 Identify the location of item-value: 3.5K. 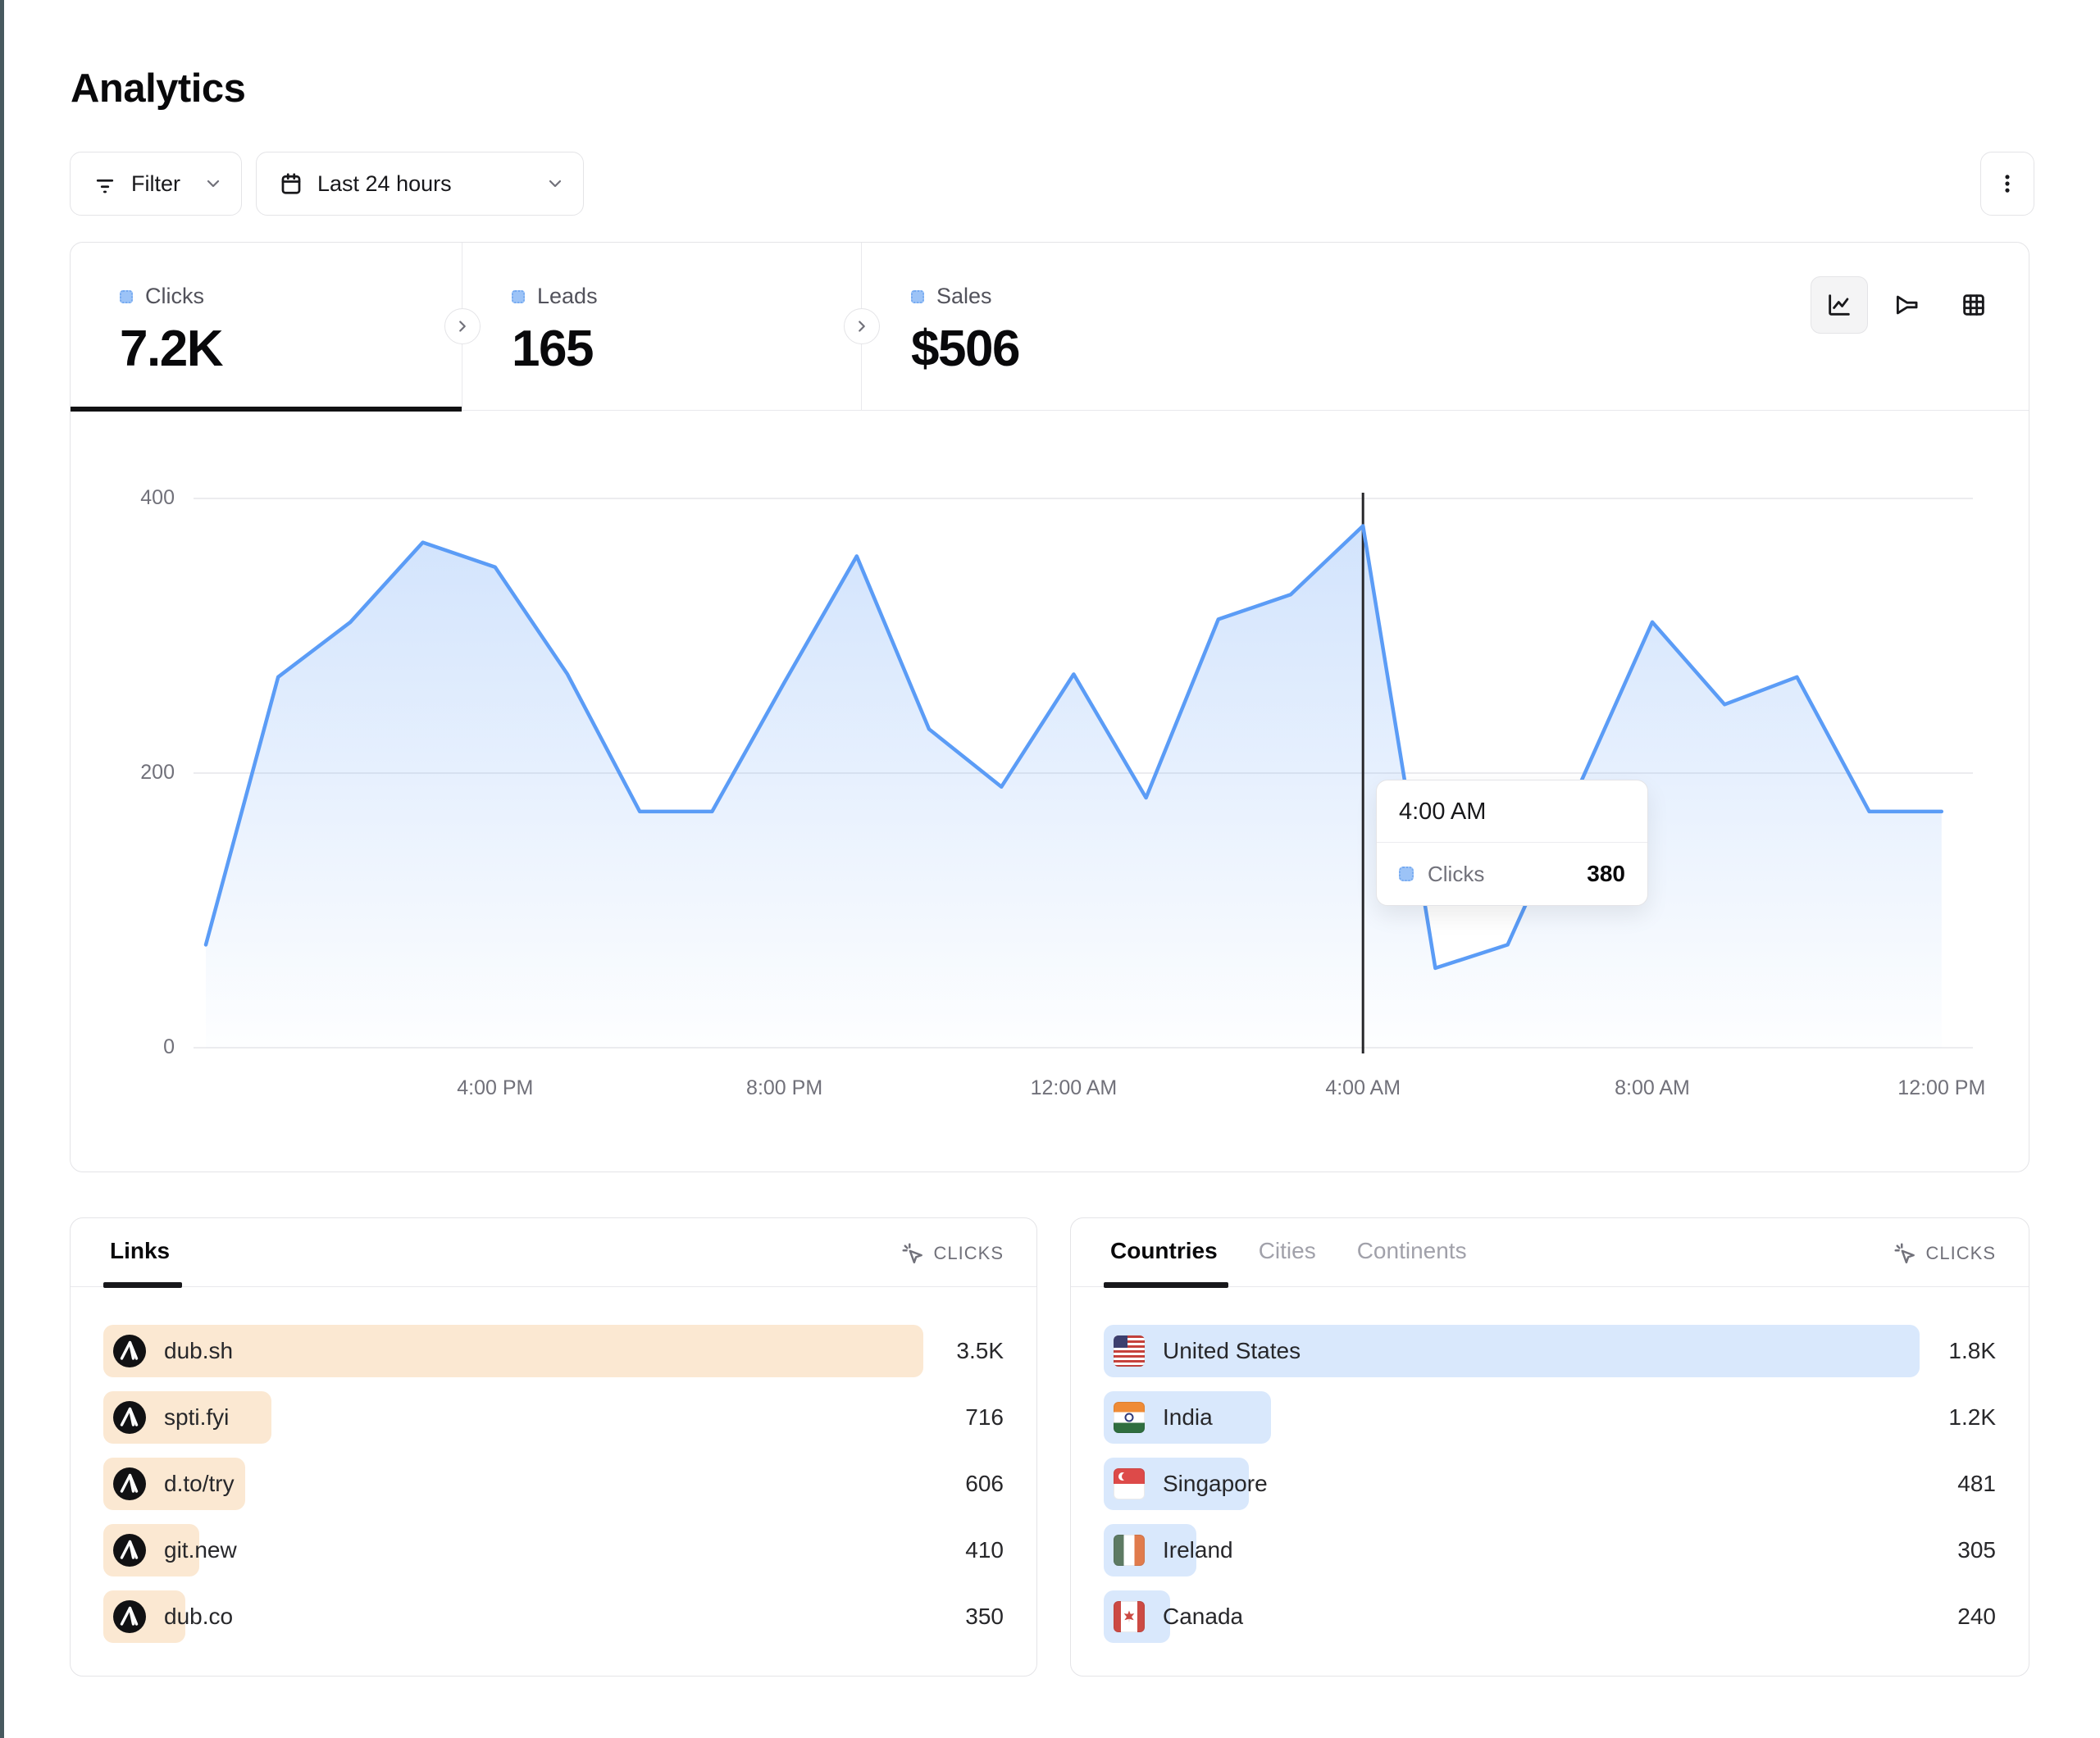
(980, 1350).